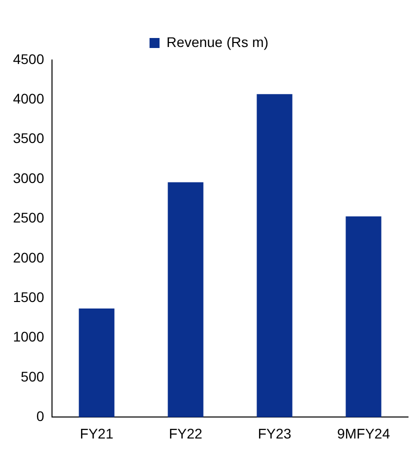  What do you see at coordinates (275, 433) in the screenshot?
I see `x-tick-label: FY23` at bounding box center [275, 433].